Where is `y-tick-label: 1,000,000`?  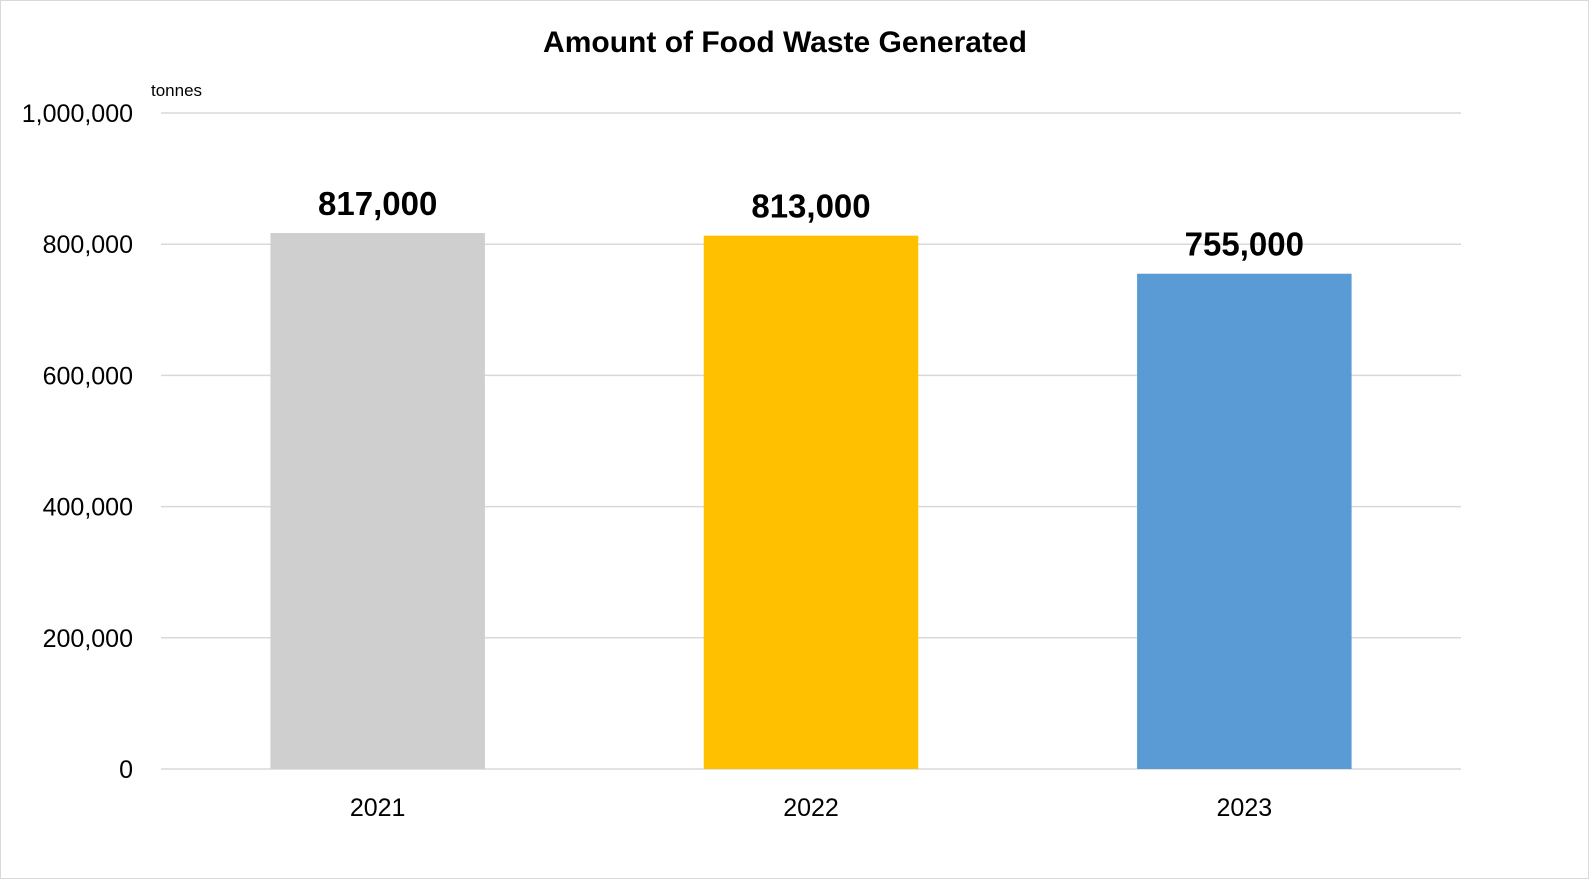 y-tick-label: 1,000,000 is located at coordinates (77, 114).